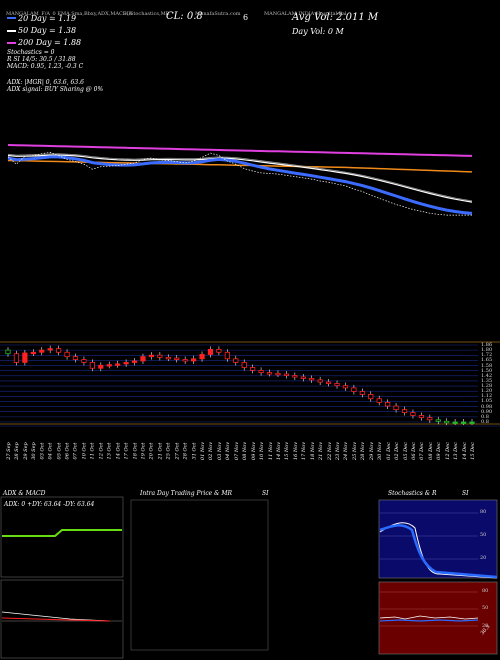 This screenshot has width=500, height=660. I want to click on date-label: 12 Dec, so click(447, 451).